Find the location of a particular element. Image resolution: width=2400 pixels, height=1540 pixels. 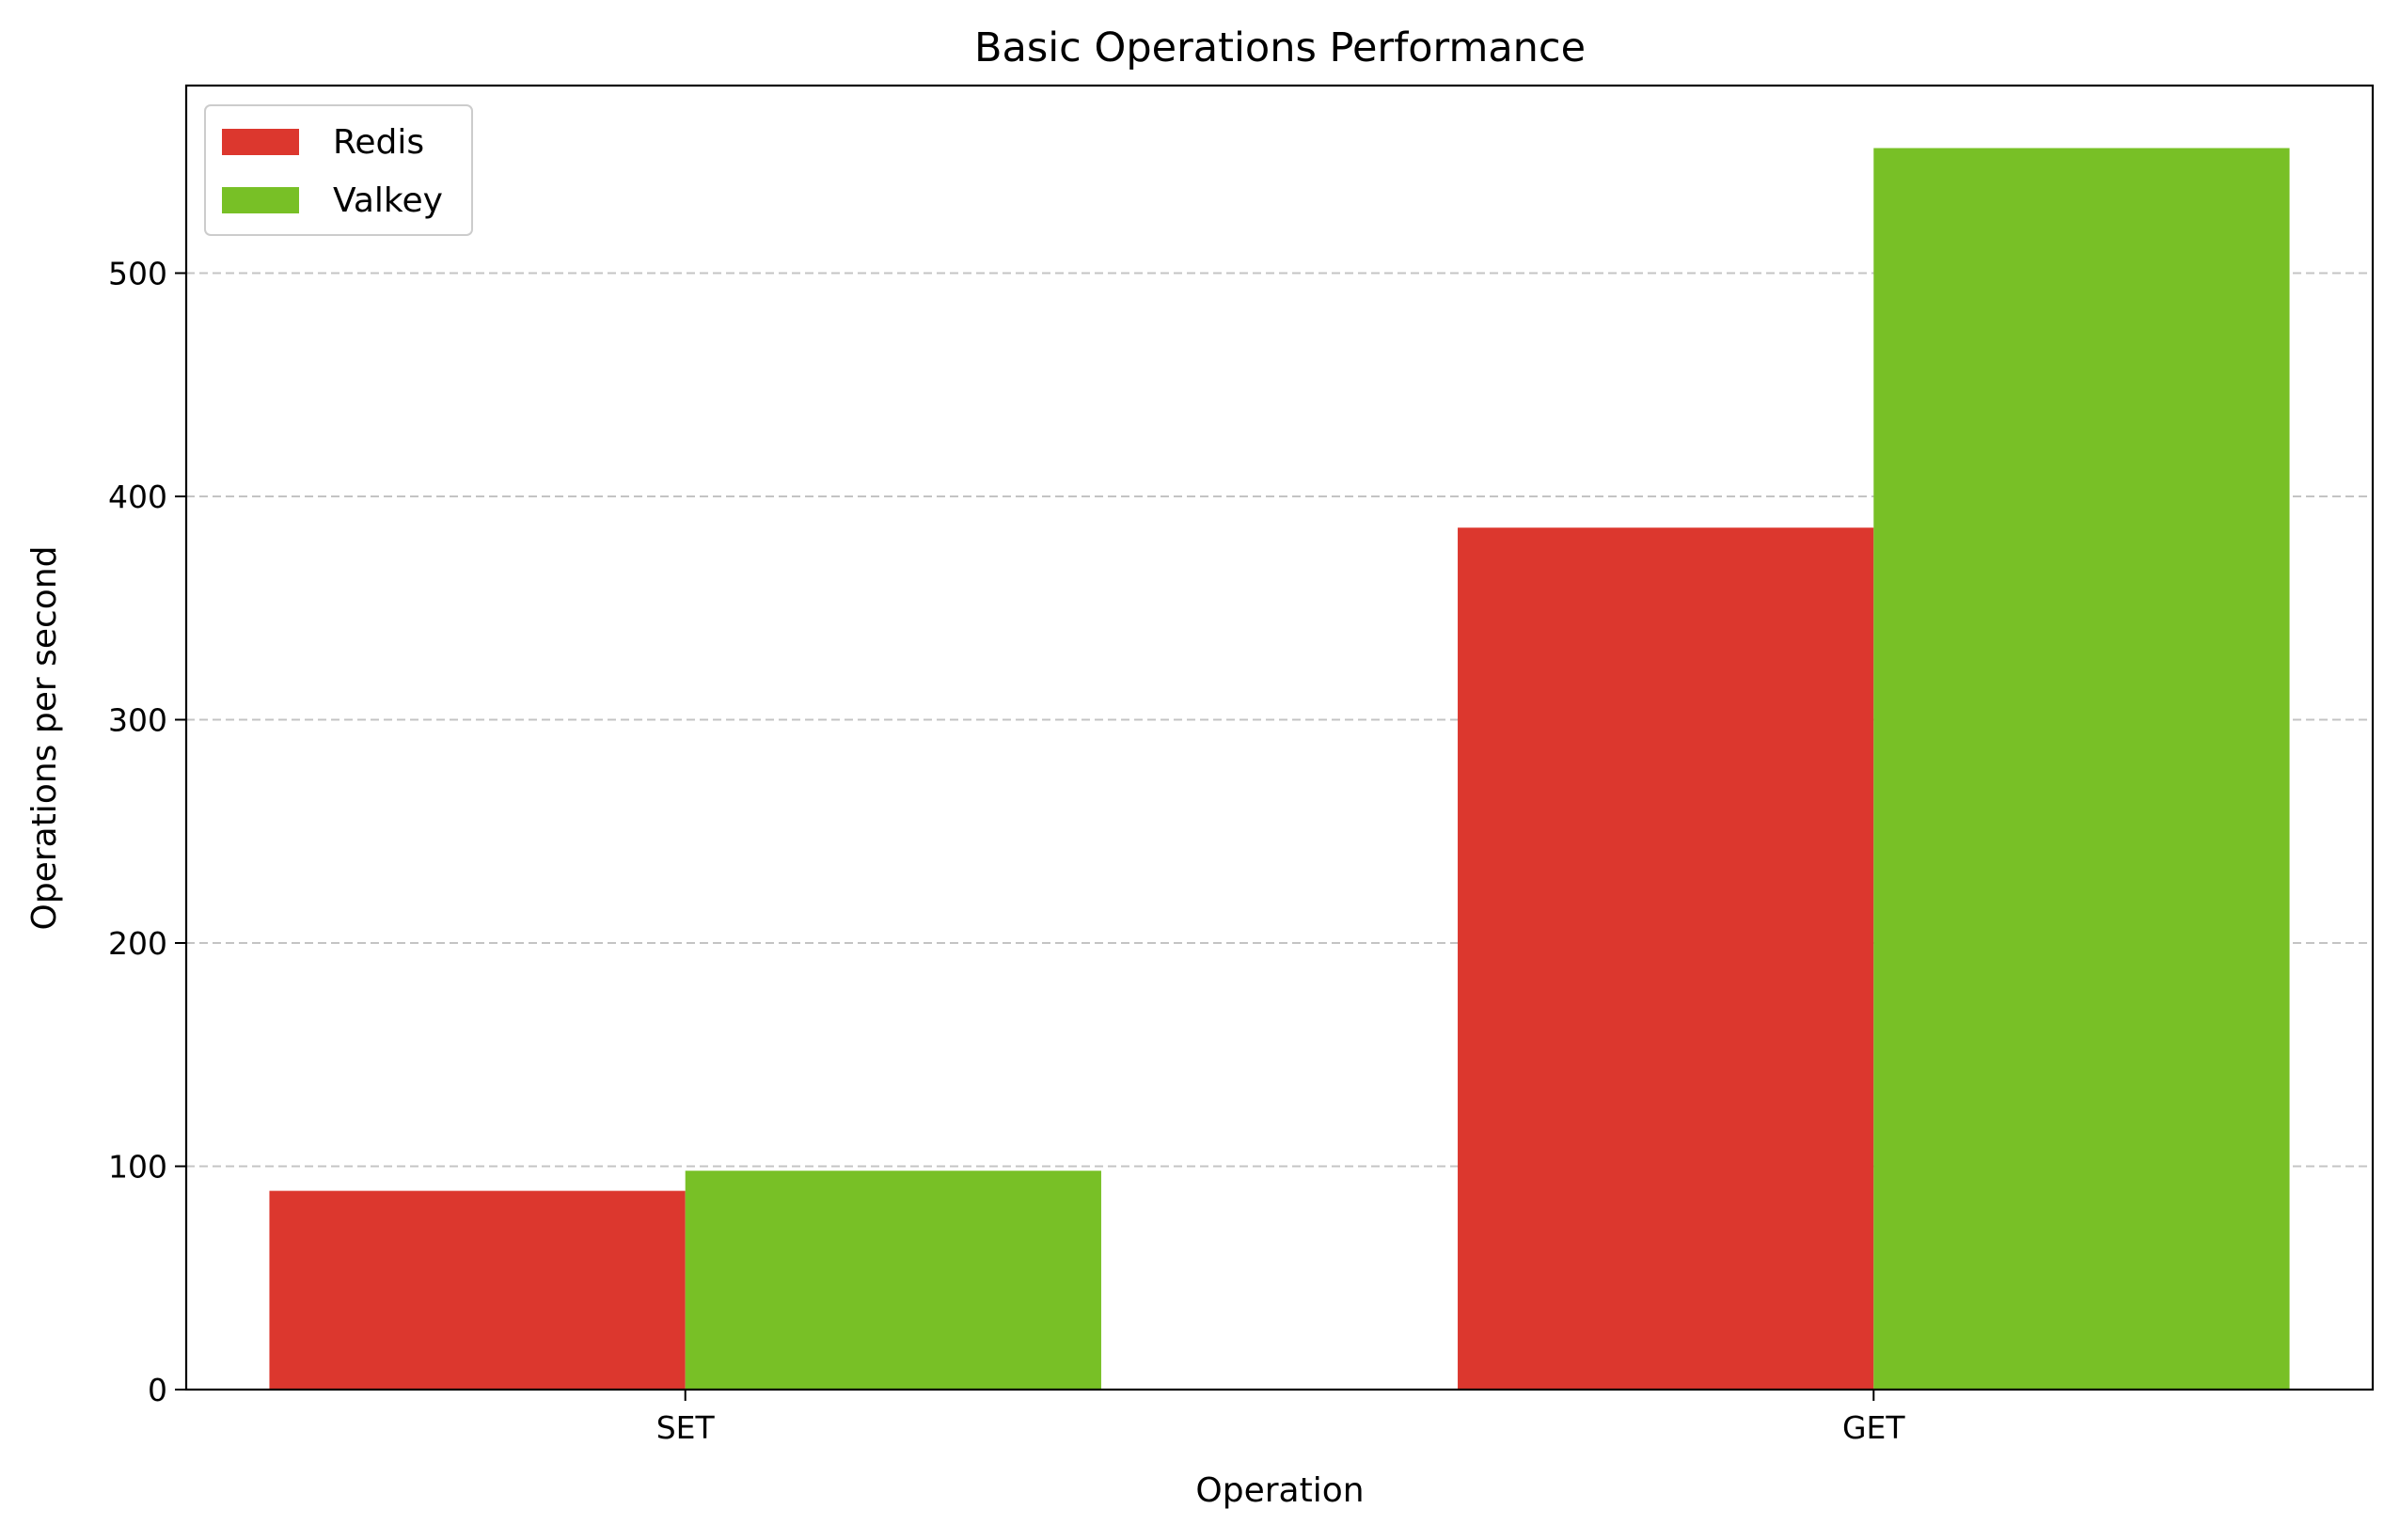

y-tick-label: 100 is located at coordinates (137, 1168).